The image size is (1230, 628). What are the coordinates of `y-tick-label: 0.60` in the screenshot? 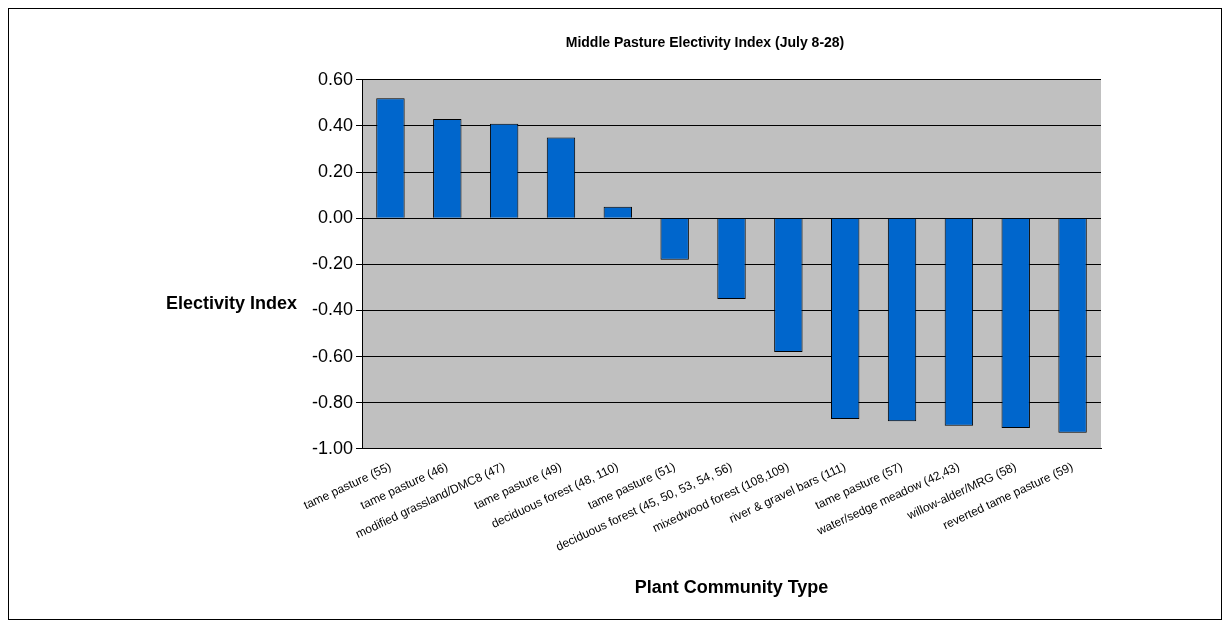 It's located at (335, 78).